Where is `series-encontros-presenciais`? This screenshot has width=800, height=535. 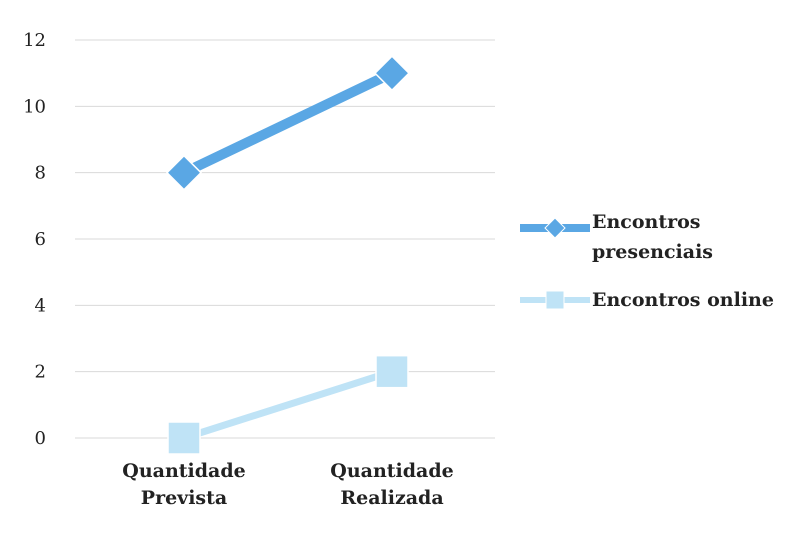
series-encontros-presenciais is located at coordinates (288, 123).